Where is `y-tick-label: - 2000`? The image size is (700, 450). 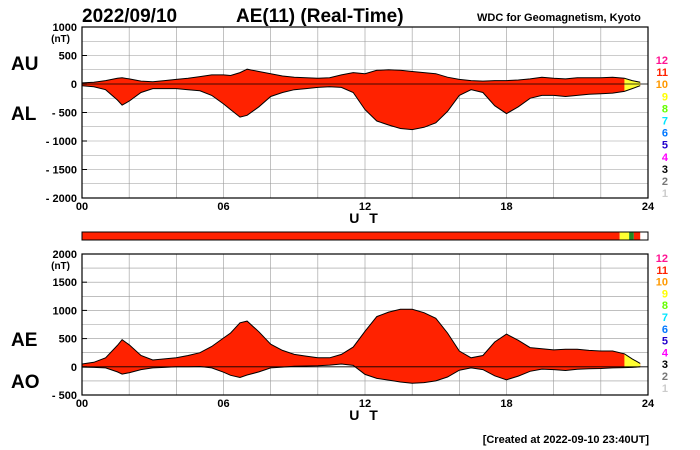 y-tick-label: - 2000 is located at coordinates (61, 199).